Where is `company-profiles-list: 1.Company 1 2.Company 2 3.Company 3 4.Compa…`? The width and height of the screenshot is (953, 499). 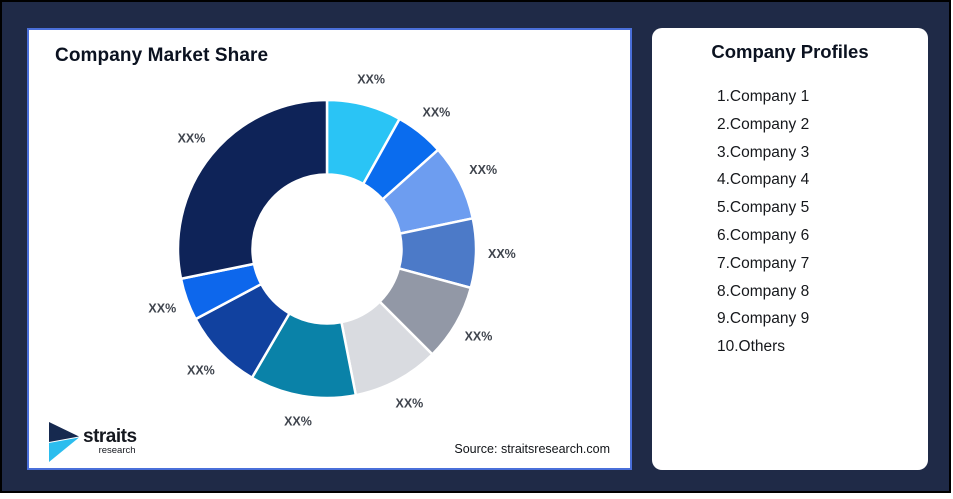
company-profiles-list: 1.Company 1 2.Company 2 3.Company 3 4.Compa… is located at coordinates (763, 222).